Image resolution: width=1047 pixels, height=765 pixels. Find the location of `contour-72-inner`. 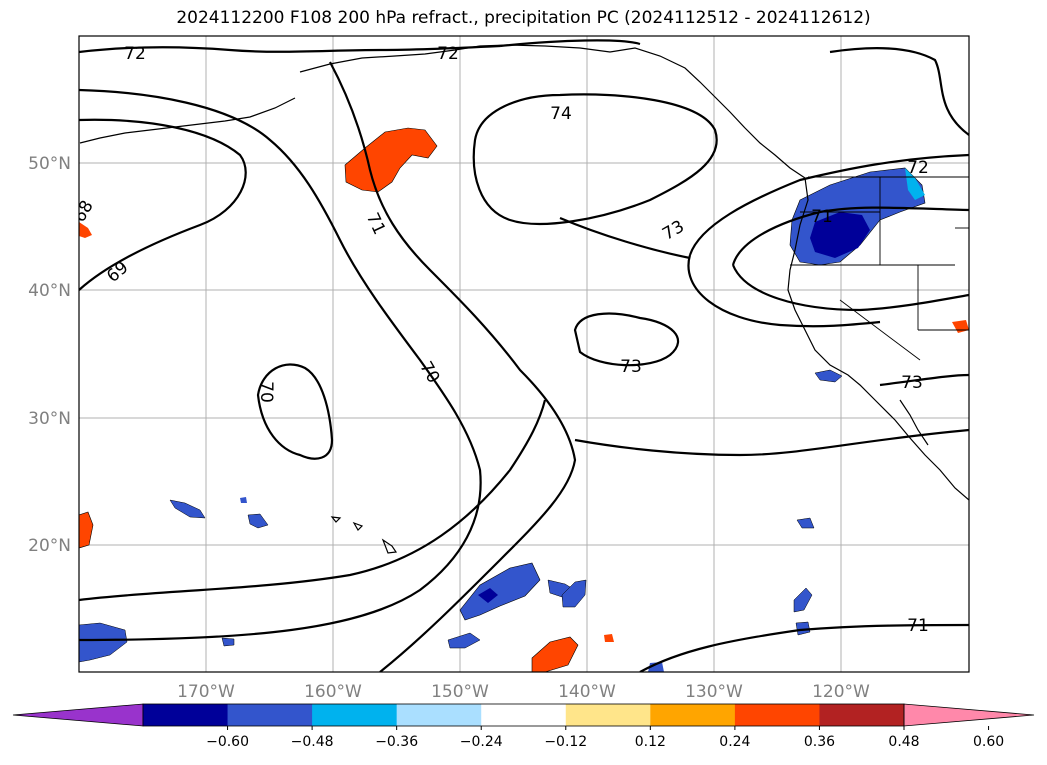

contour-72-inner is located at coordinates (850, 236).